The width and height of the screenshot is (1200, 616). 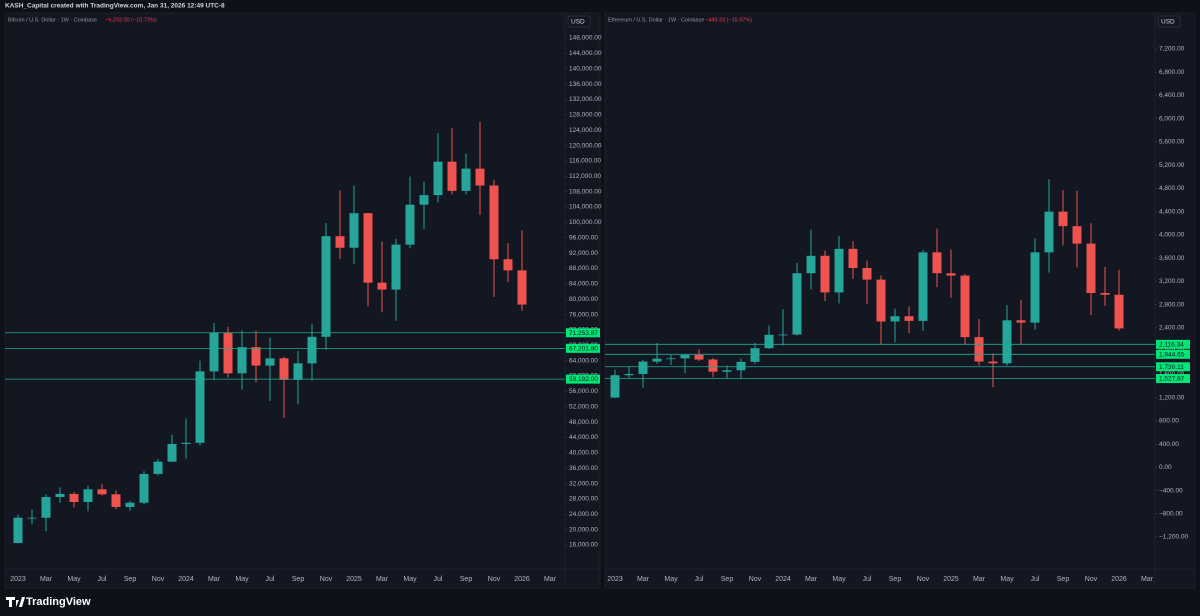 I want to click on y-tick-label: 4,800.00, so click(x=1172, y=188).